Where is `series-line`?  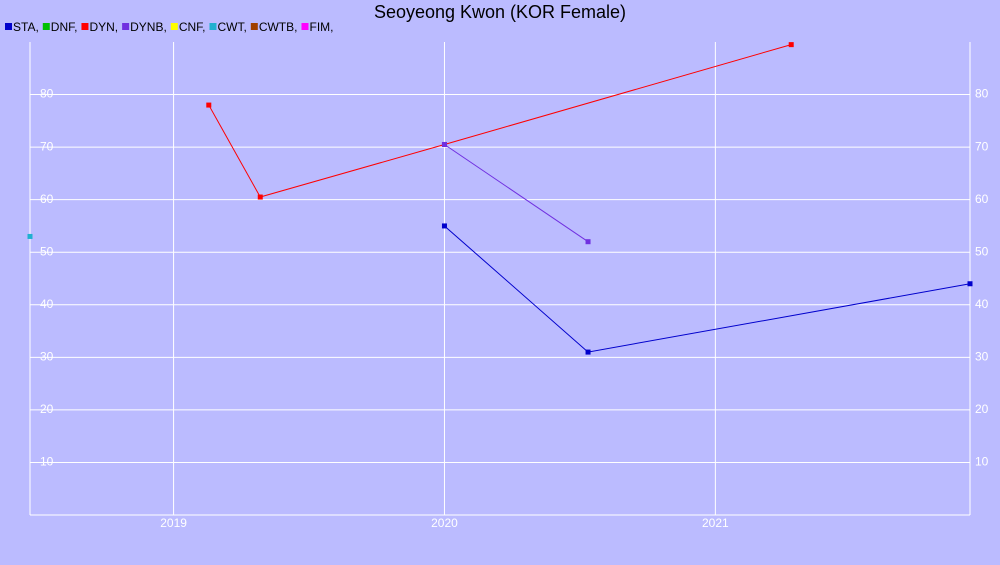 series-line is located at coordinates (516, 193).